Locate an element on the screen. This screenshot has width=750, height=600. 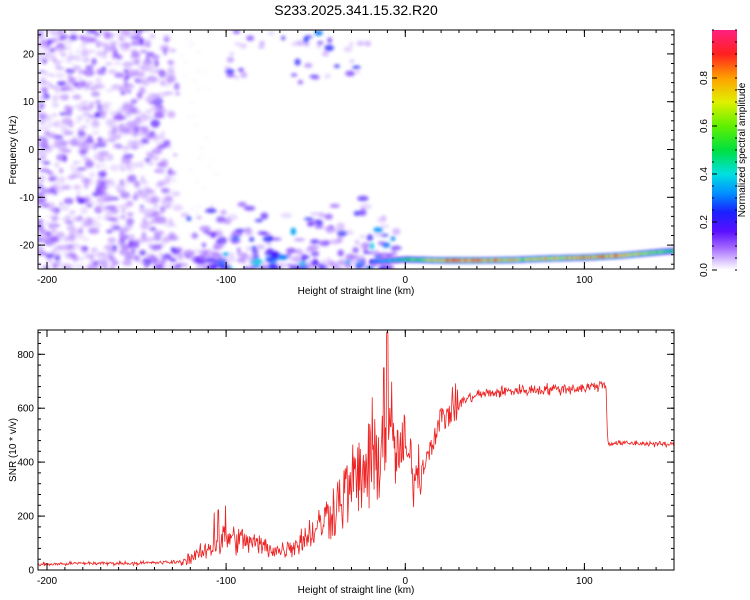
colorbar-tick-label: 0.6 is located at coordinates (704, 126).